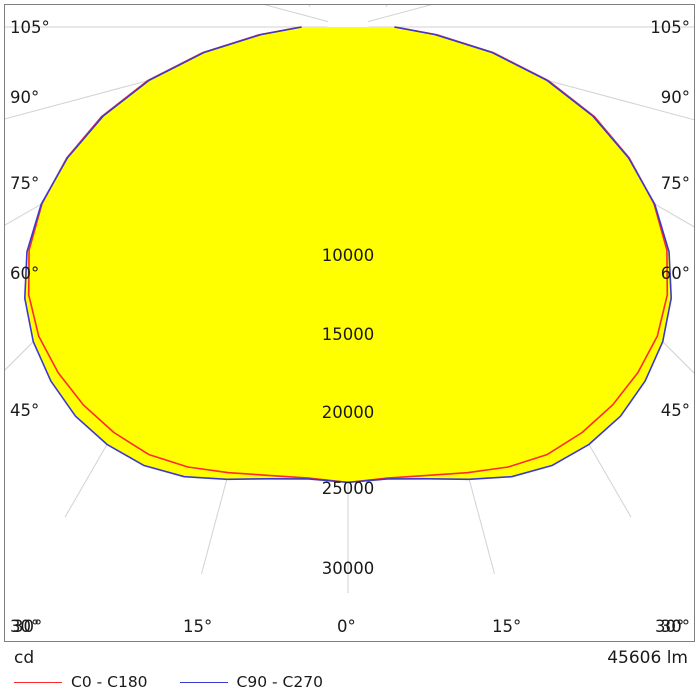 Image resolution: width=700 pixels, height=700 pixels. I want to click on ring-label-15000: 15000, so click(348, 334).